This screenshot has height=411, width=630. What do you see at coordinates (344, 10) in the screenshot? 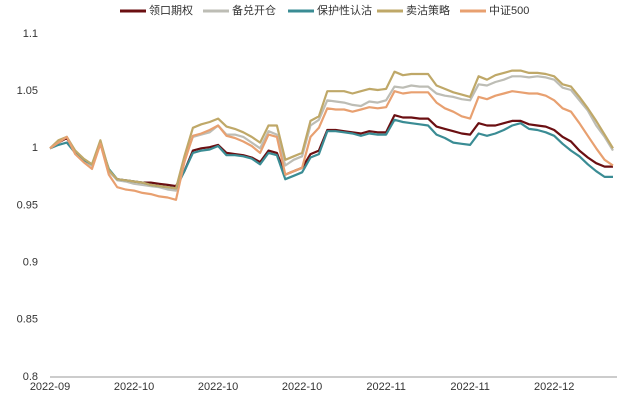
I see `legend-label: 保护性认沽` at bounding box center [344, 10].